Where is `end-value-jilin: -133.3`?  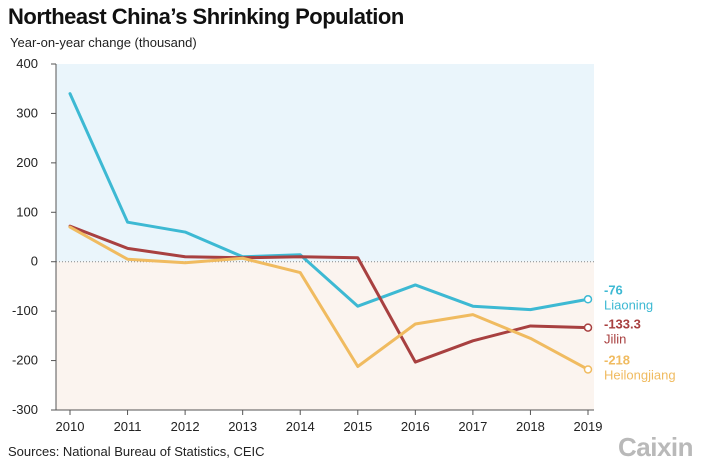
end-value-jilin: -133.3 is located at coordinates (622, 323).